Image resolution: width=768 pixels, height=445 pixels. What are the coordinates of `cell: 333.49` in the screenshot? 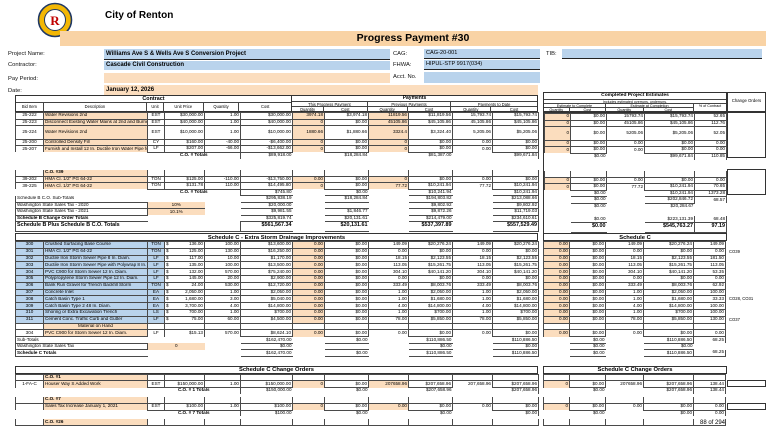 It's located at (388, 285).